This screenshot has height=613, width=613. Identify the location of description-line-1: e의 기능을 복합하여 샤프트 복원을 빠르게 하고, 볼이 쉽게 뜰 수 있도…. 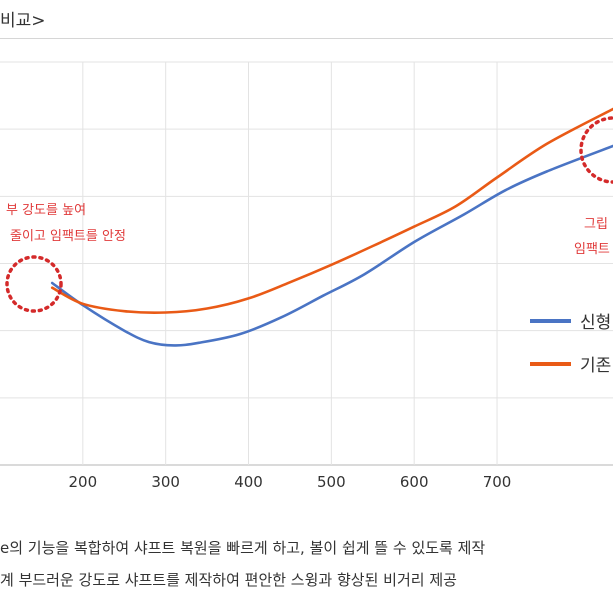
(243, 548).